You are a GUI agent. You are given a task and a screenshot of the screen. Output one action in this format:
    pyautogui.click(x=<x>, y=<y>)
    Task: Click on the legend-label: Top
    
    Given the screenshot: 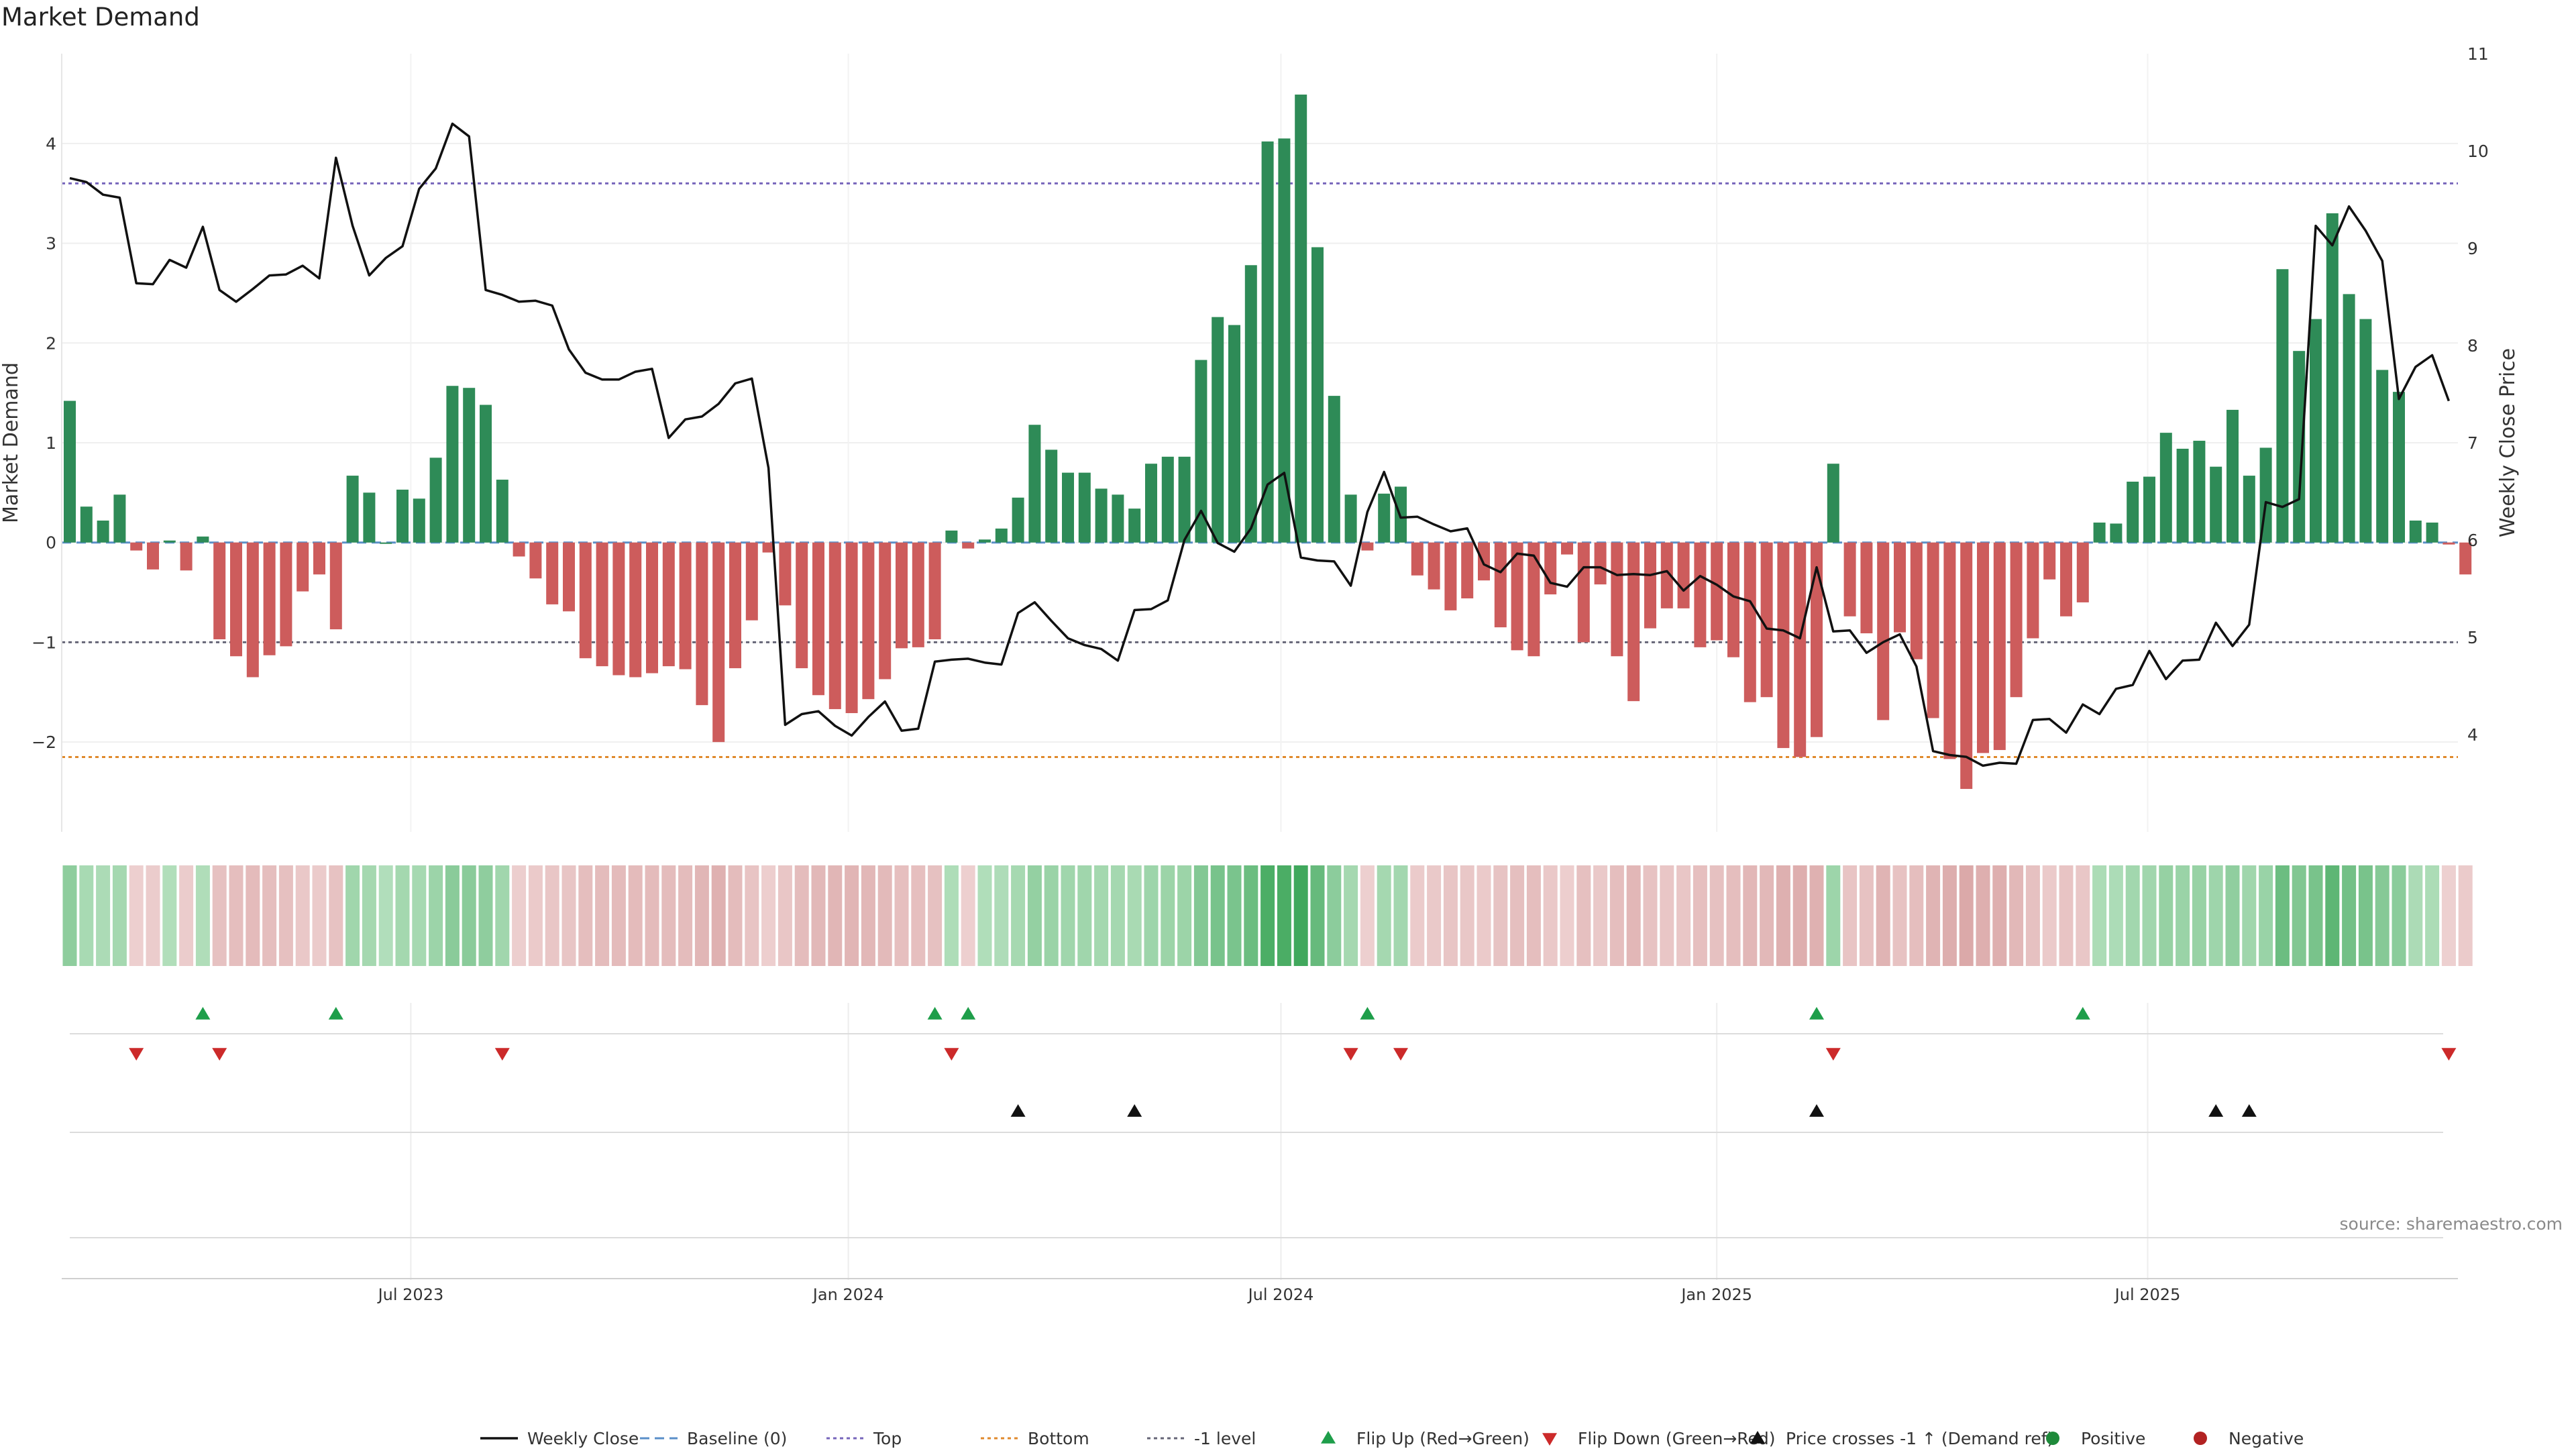 What is the action you would take?
    pyautogui.click(x=887, y=1438)
    